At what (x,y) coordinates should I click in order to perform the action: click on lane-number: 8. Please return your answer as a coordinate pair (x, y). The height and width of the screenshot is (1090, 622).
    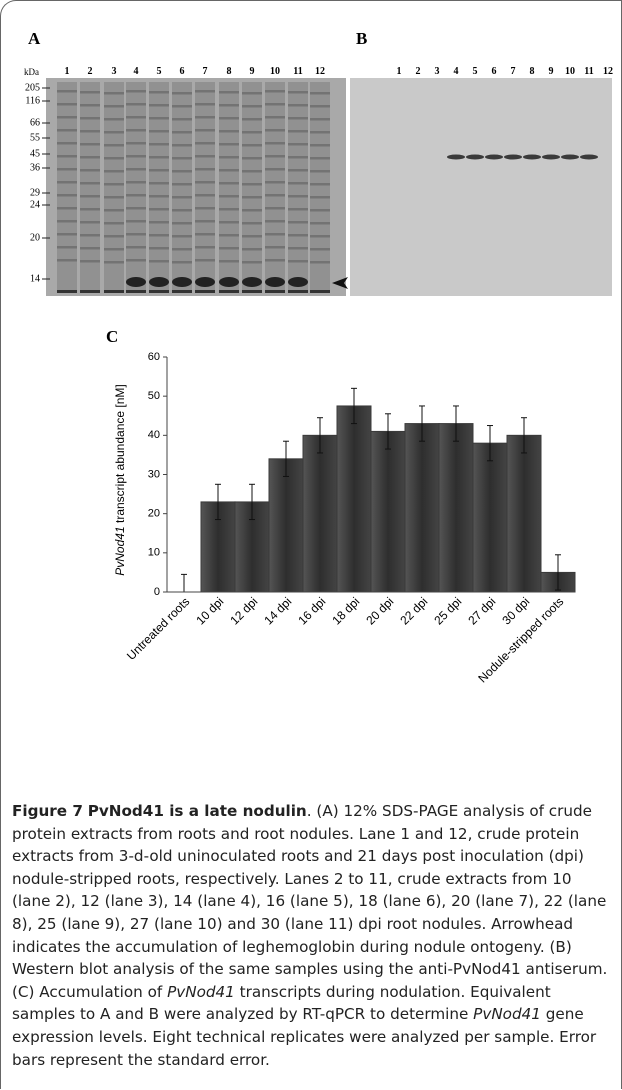
    Looking at the image, I should click on (532, 71).